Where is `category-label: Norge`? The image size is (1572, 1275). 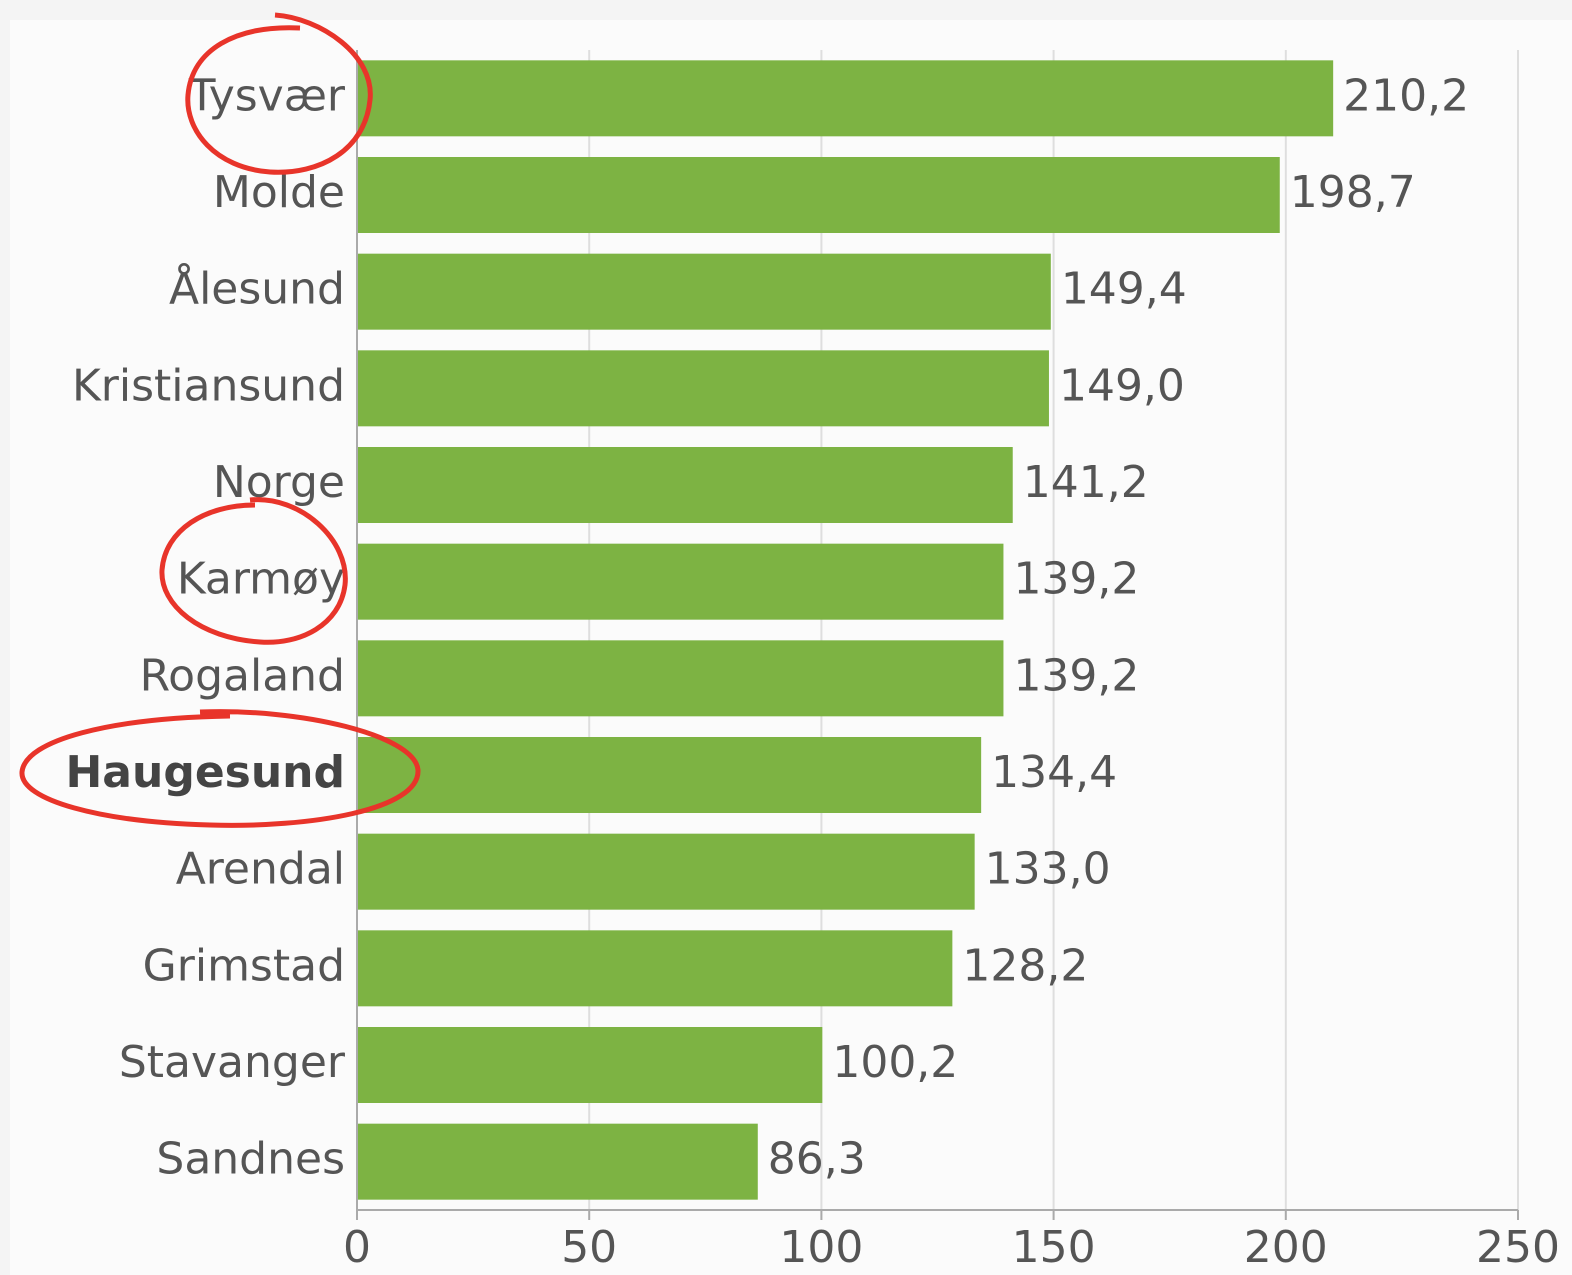 category-label: Norge is located at coordinates (279, 482).